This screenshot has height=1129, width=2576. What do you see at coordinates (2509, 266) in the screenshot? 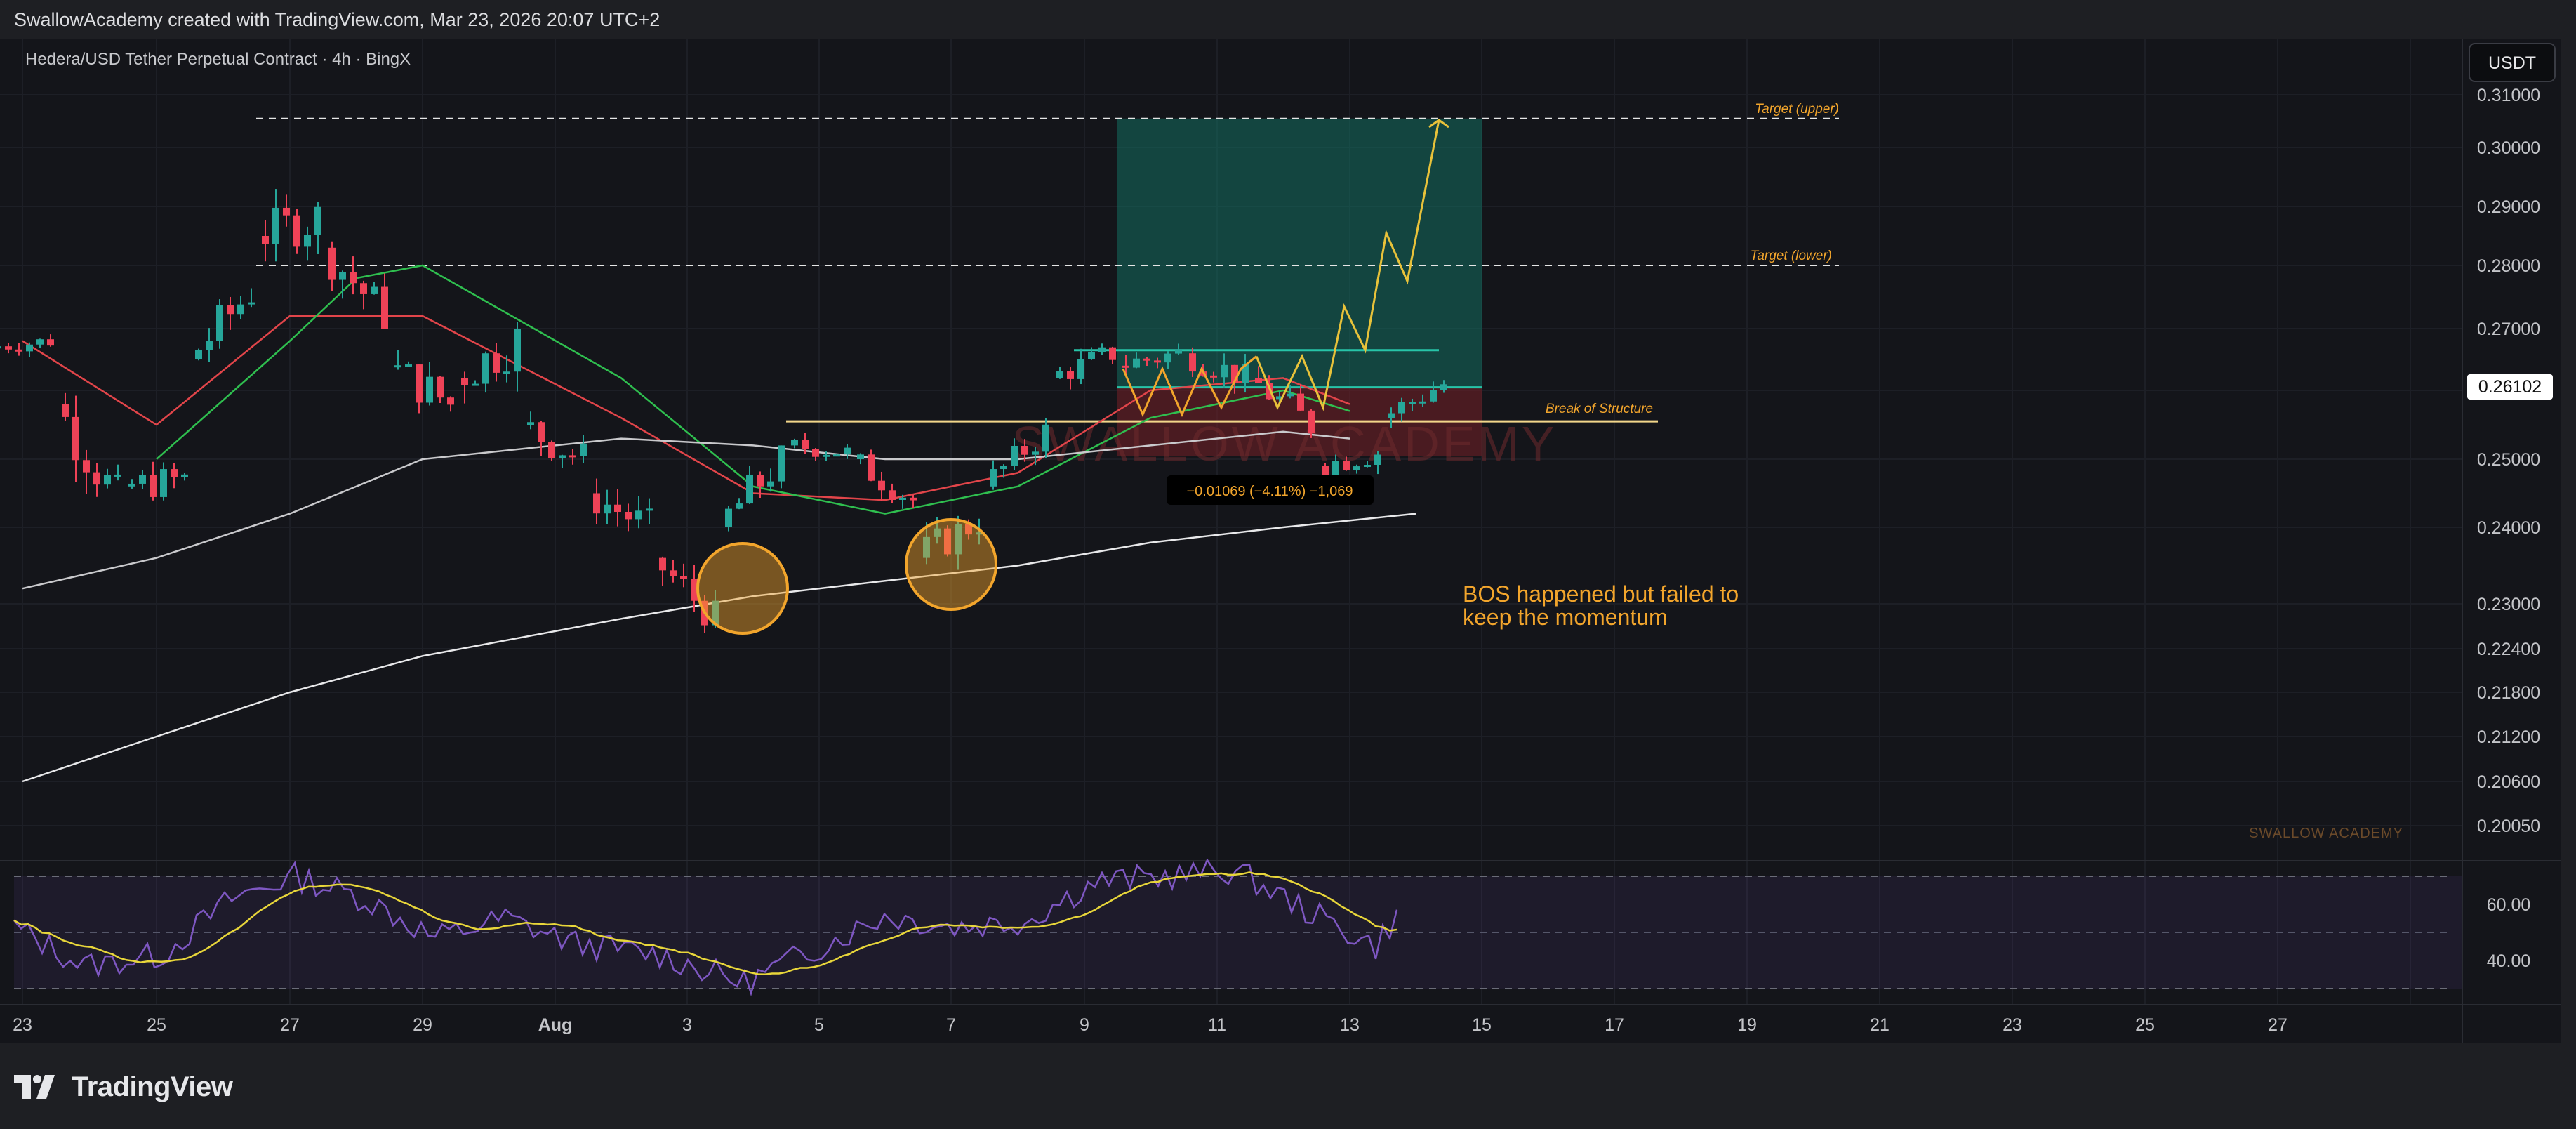
I see `price-tick-label: 0.28000` at bounding box center [2509, 266].